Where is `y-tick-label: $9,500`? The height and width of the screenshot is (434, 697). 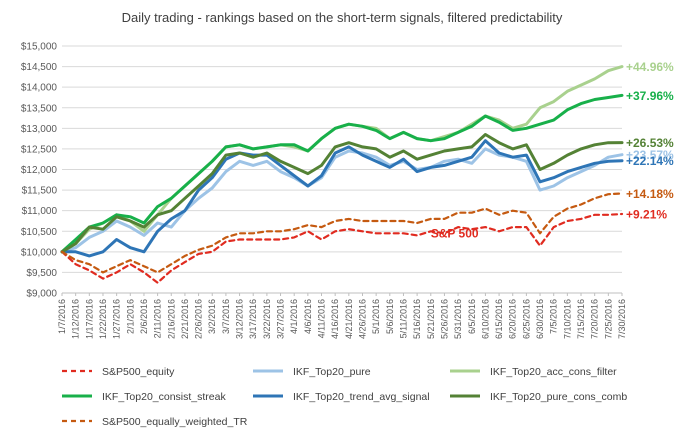 y-tick-label: $9,500 is located at coordinates (41, 273).